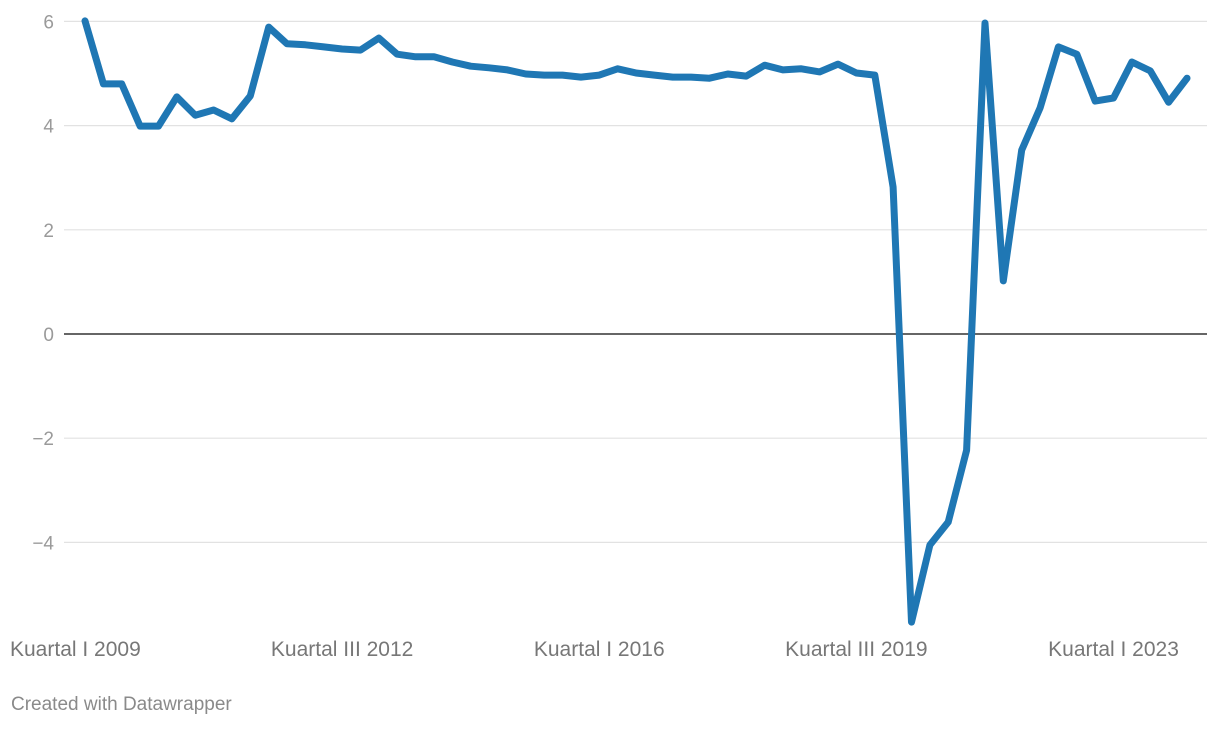 Image resolution: width=1220 pixels, height=730 pixels. What do you see at coordinates (48, 335) in the screenshot?
I see `y-tick-label: 0` at bounding box center [48, 335].